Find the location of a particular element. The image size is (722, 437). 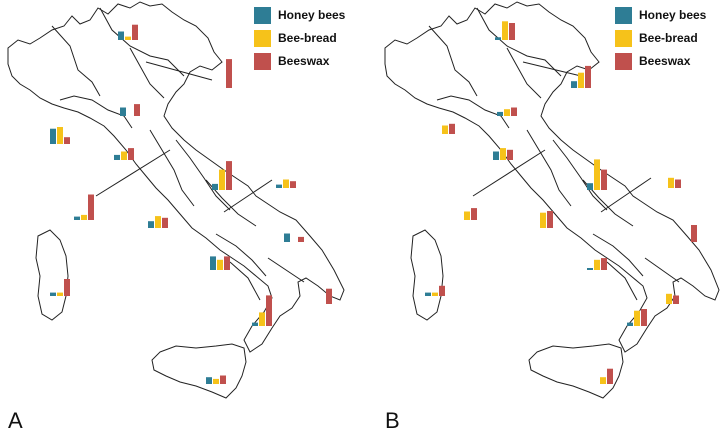

bar-cluster-friuli-venezia-giulia is located at coordinates (229, 73).